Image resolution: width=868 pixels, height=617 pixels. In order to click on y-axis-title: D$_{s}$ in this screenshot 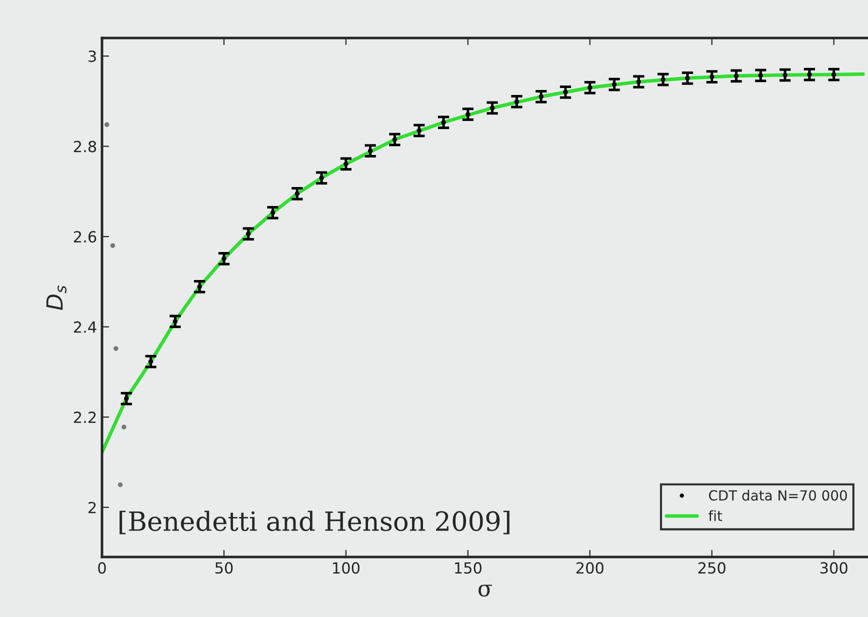, I will do `click(56, 298)`.